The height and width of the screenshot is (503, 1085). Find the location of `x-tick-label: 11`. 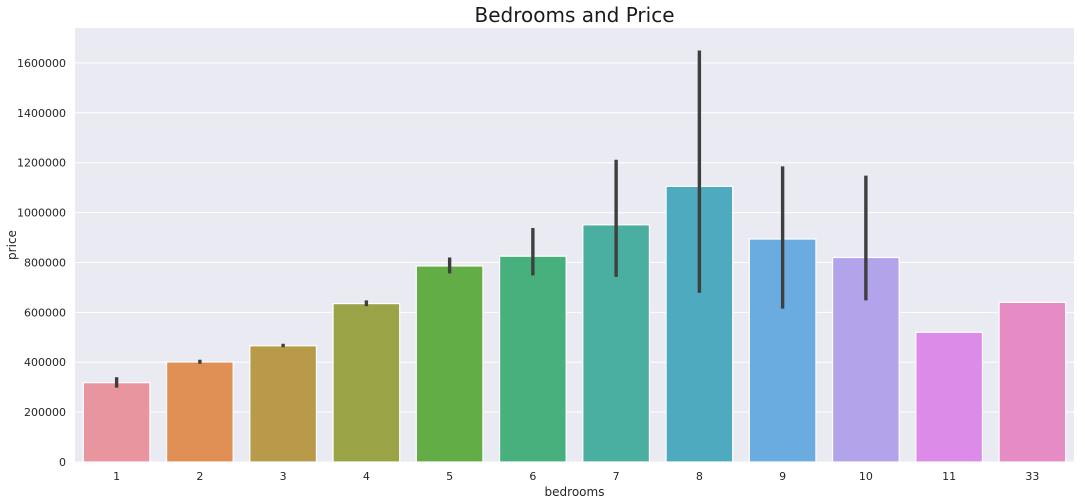

x-tick-label: 11 is located at coordinates (949, 476).